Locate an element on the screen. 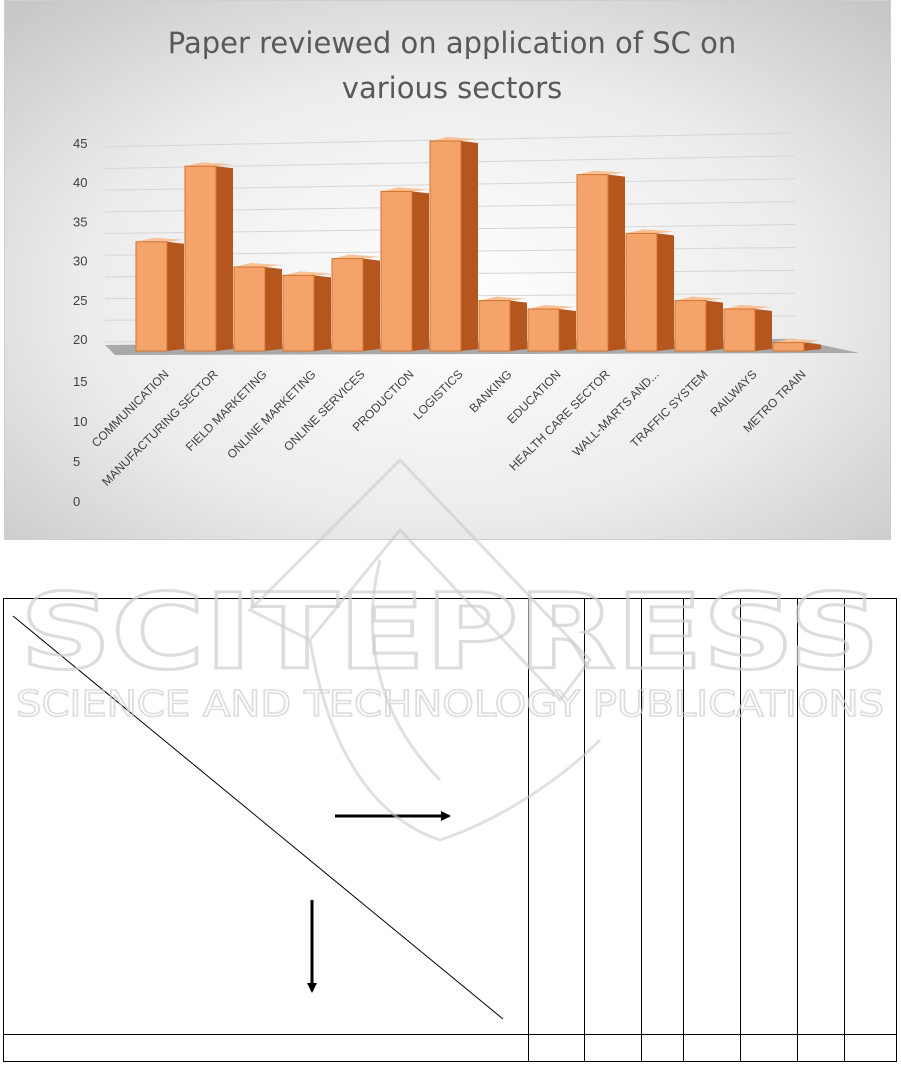 The height and width of the screenshot is (1065, 901). y-tick-label: 45 is located at coordinates (80, 143).